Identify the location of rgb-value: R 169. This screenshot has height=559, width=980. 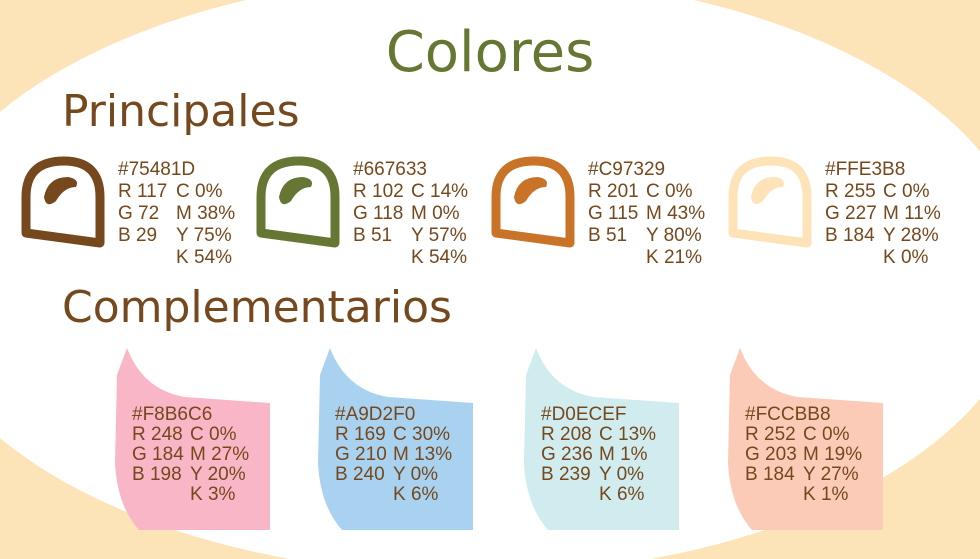
(360, 434).